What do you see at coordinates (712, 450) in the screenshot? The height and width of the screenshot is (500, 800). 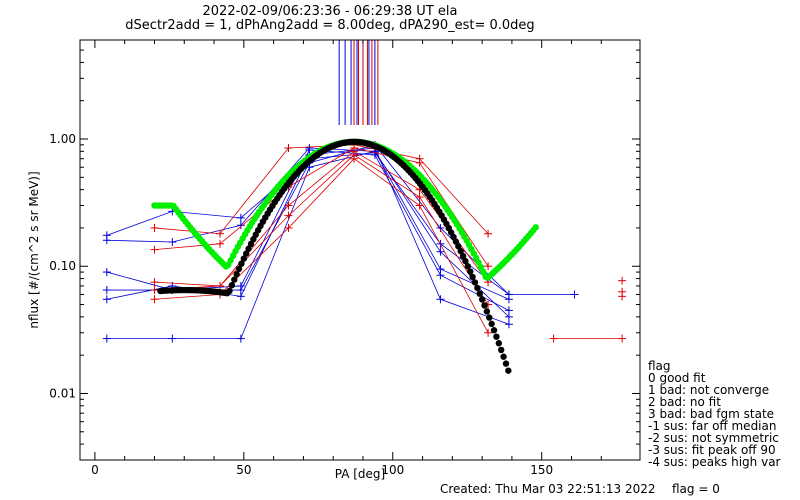 I see `legend-item: -3 sus: fit peak off 90` at bounding box center [712, 450].